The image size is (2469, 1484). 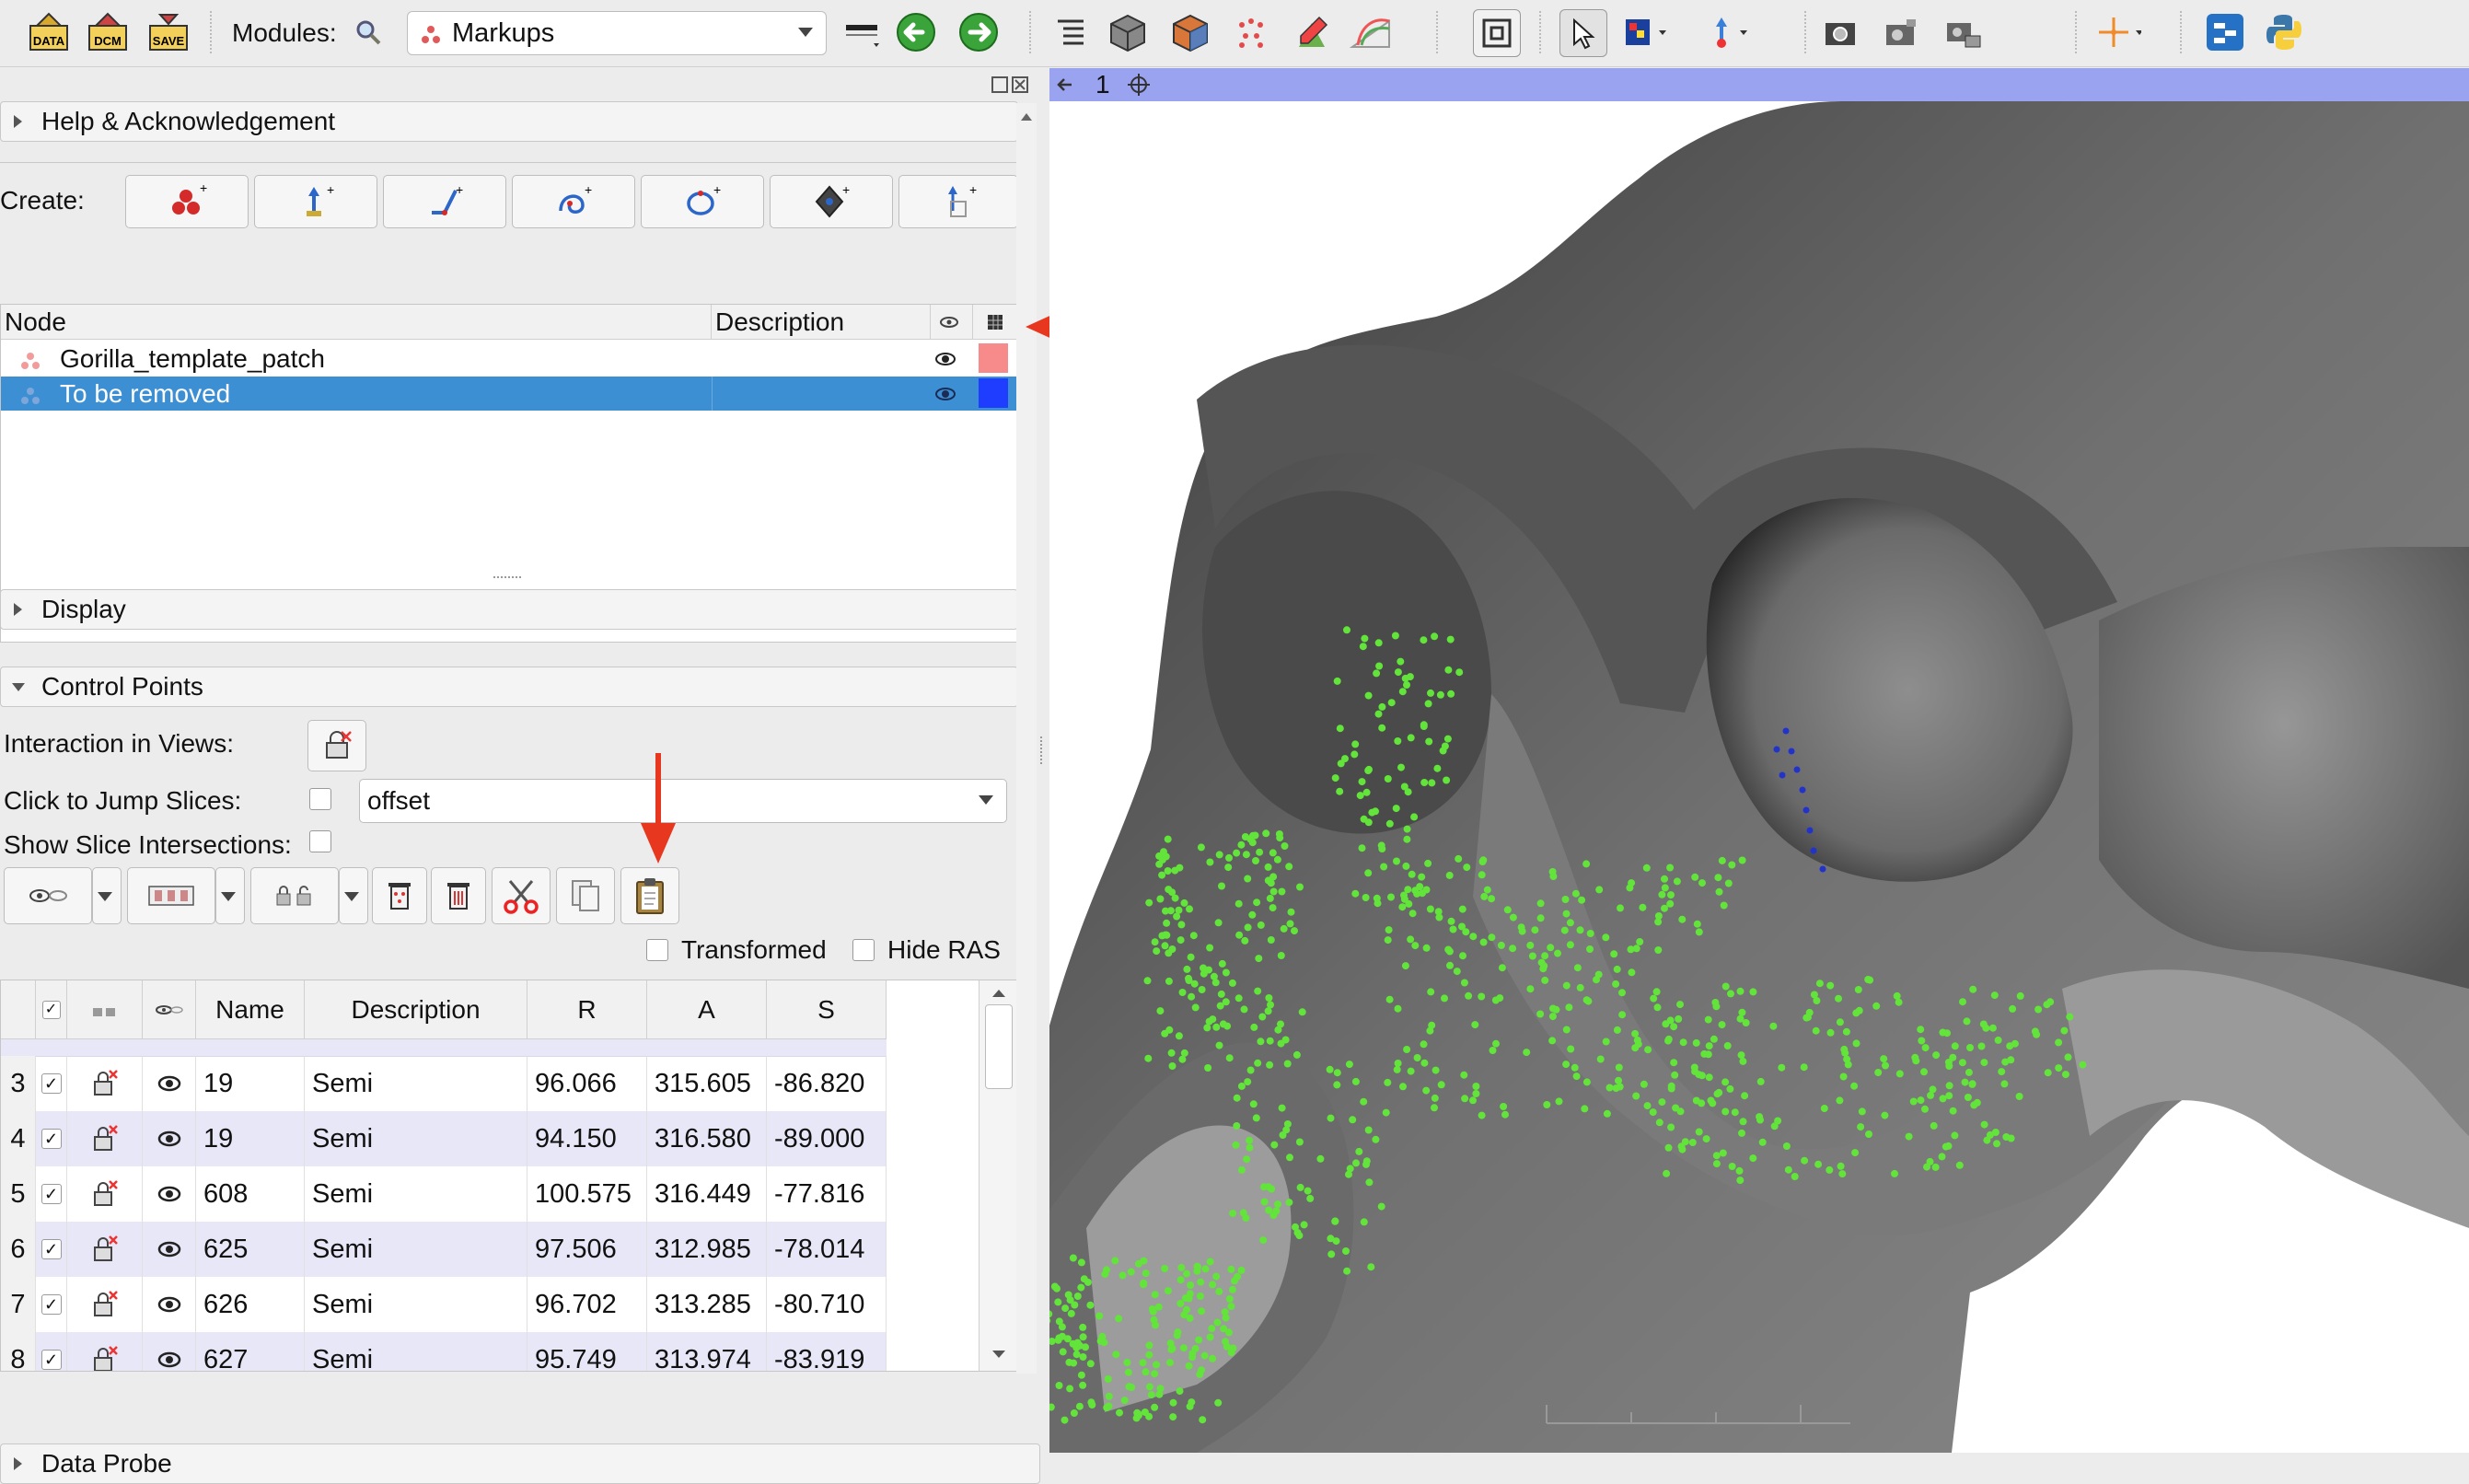 What do you see at coordinates (1066, 85) in the screenshot?
I see `pin-icon` at bounding box center [1066, 85].